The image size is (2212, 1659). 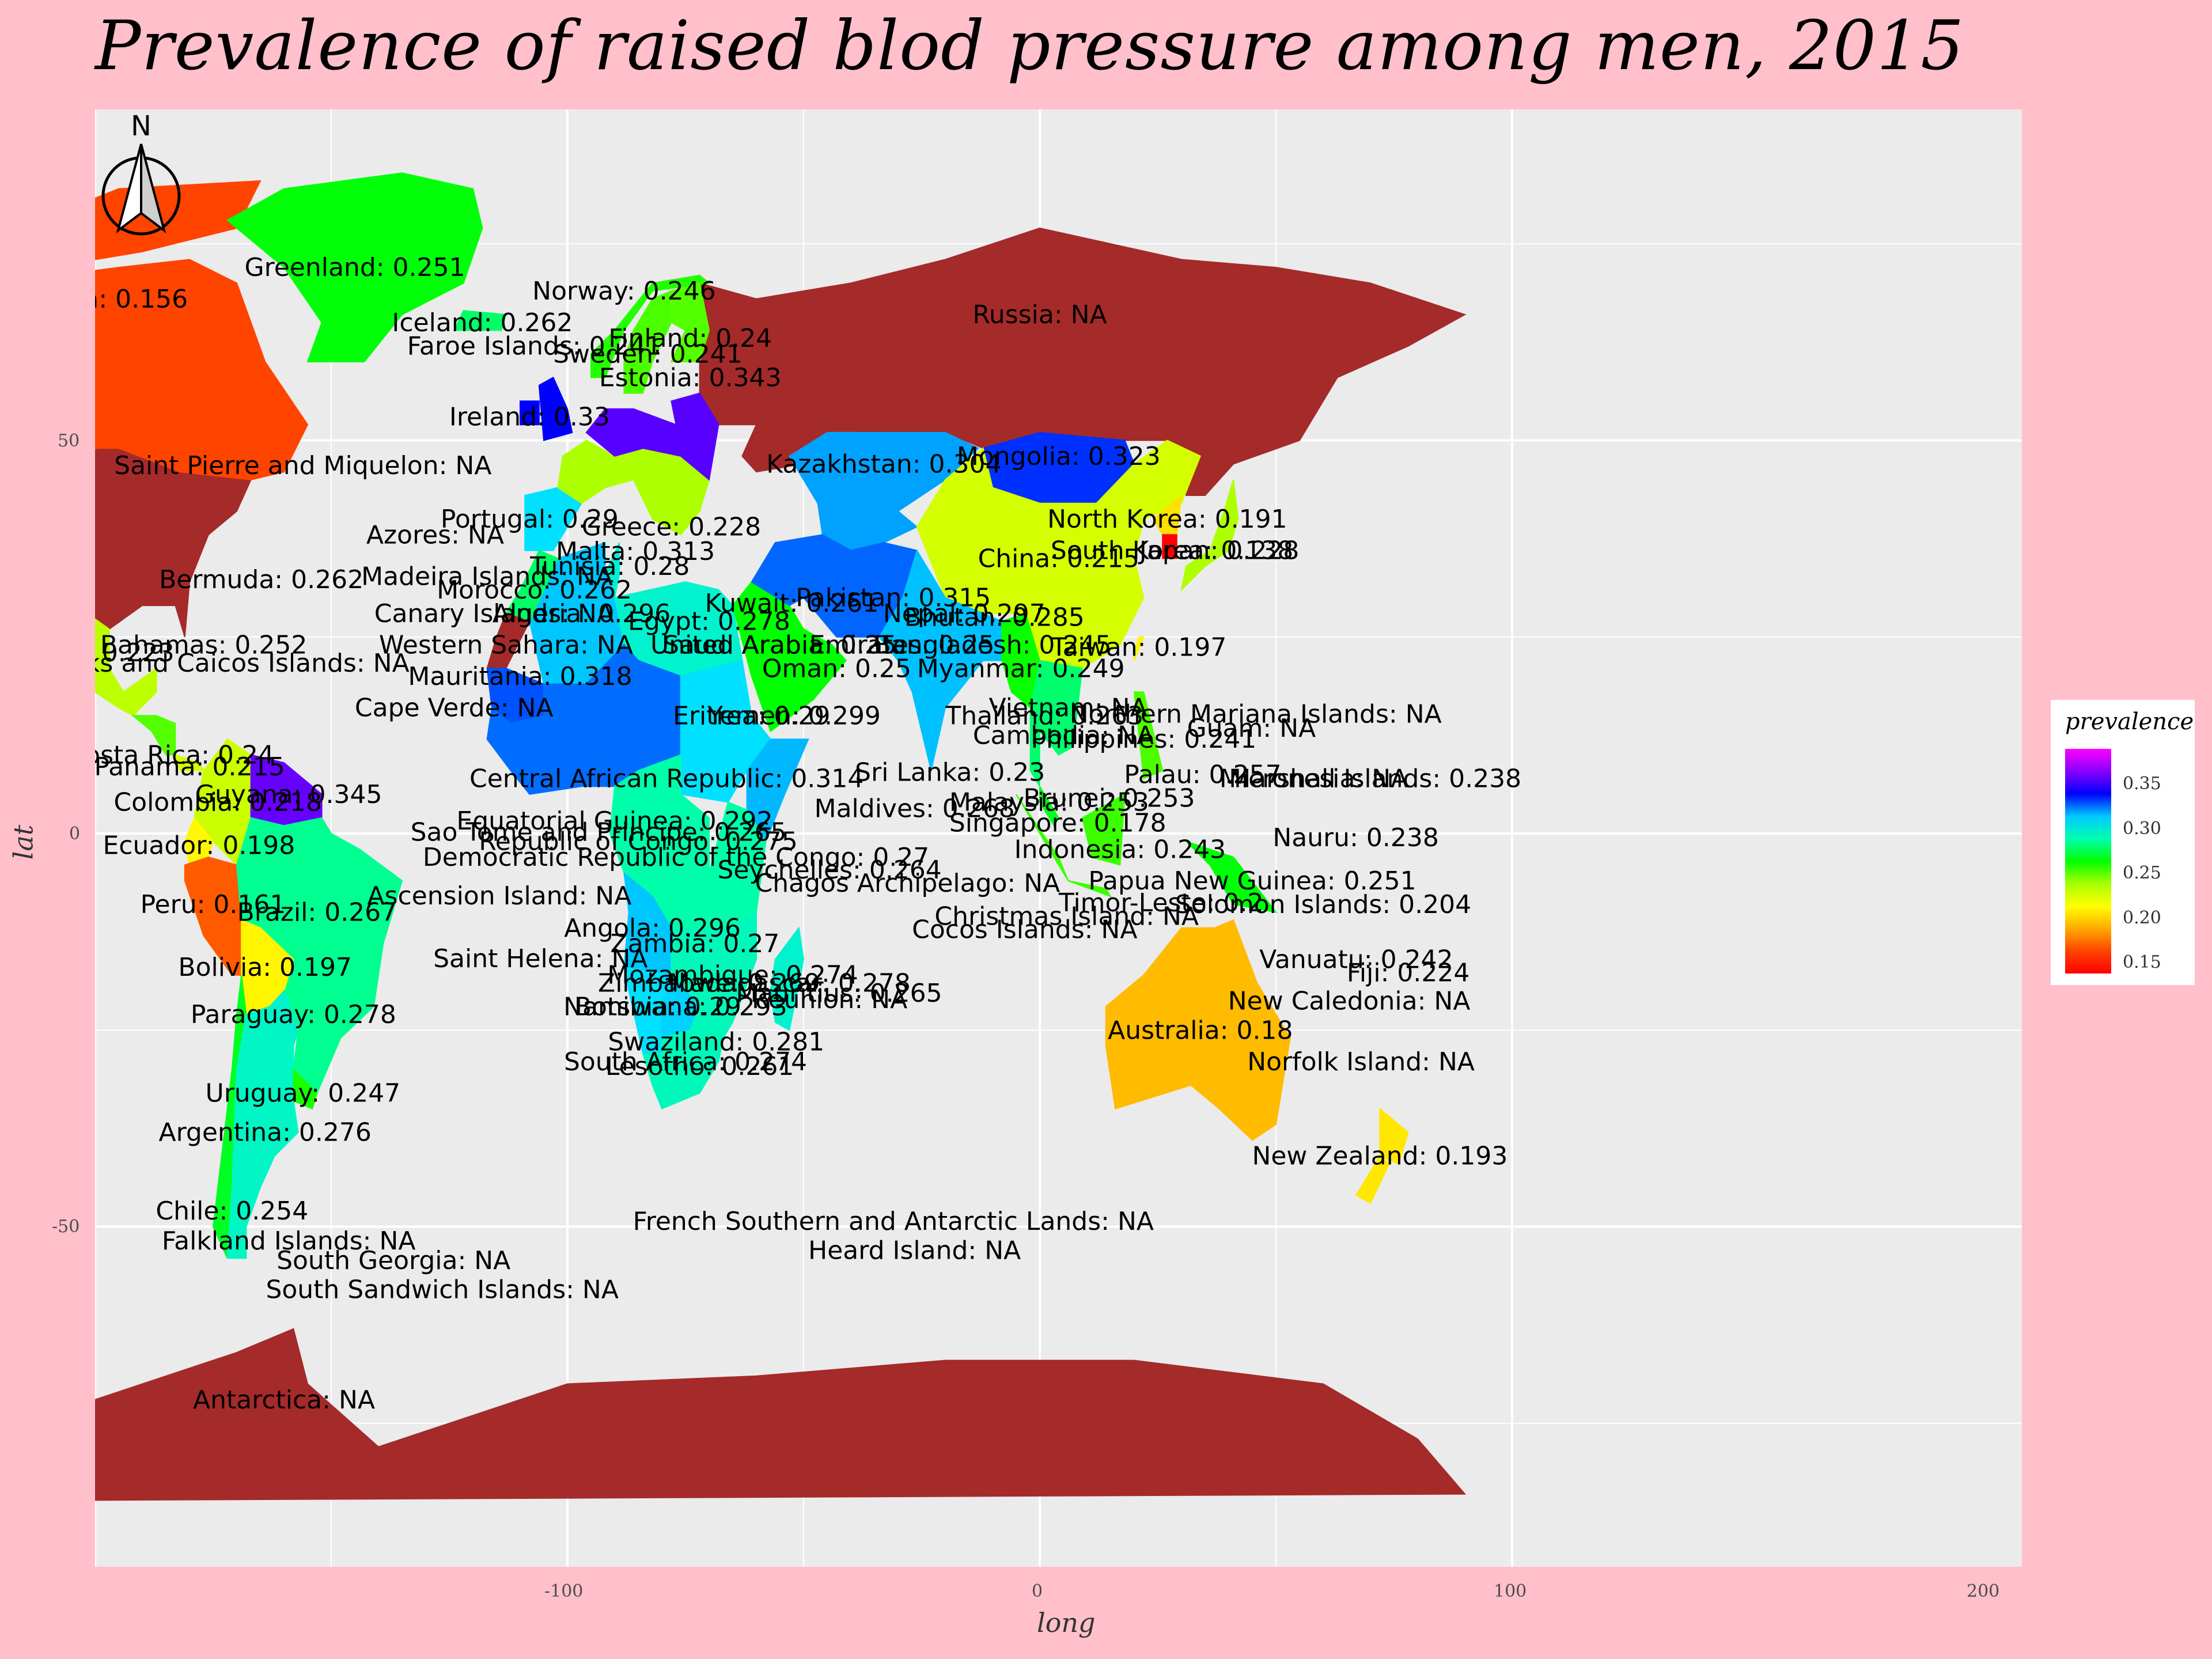 What do you see at coordinates (232, 1211) in the screenshot?
I see `country-label: Chile: 0.254` at bounding box center [232, 1211].